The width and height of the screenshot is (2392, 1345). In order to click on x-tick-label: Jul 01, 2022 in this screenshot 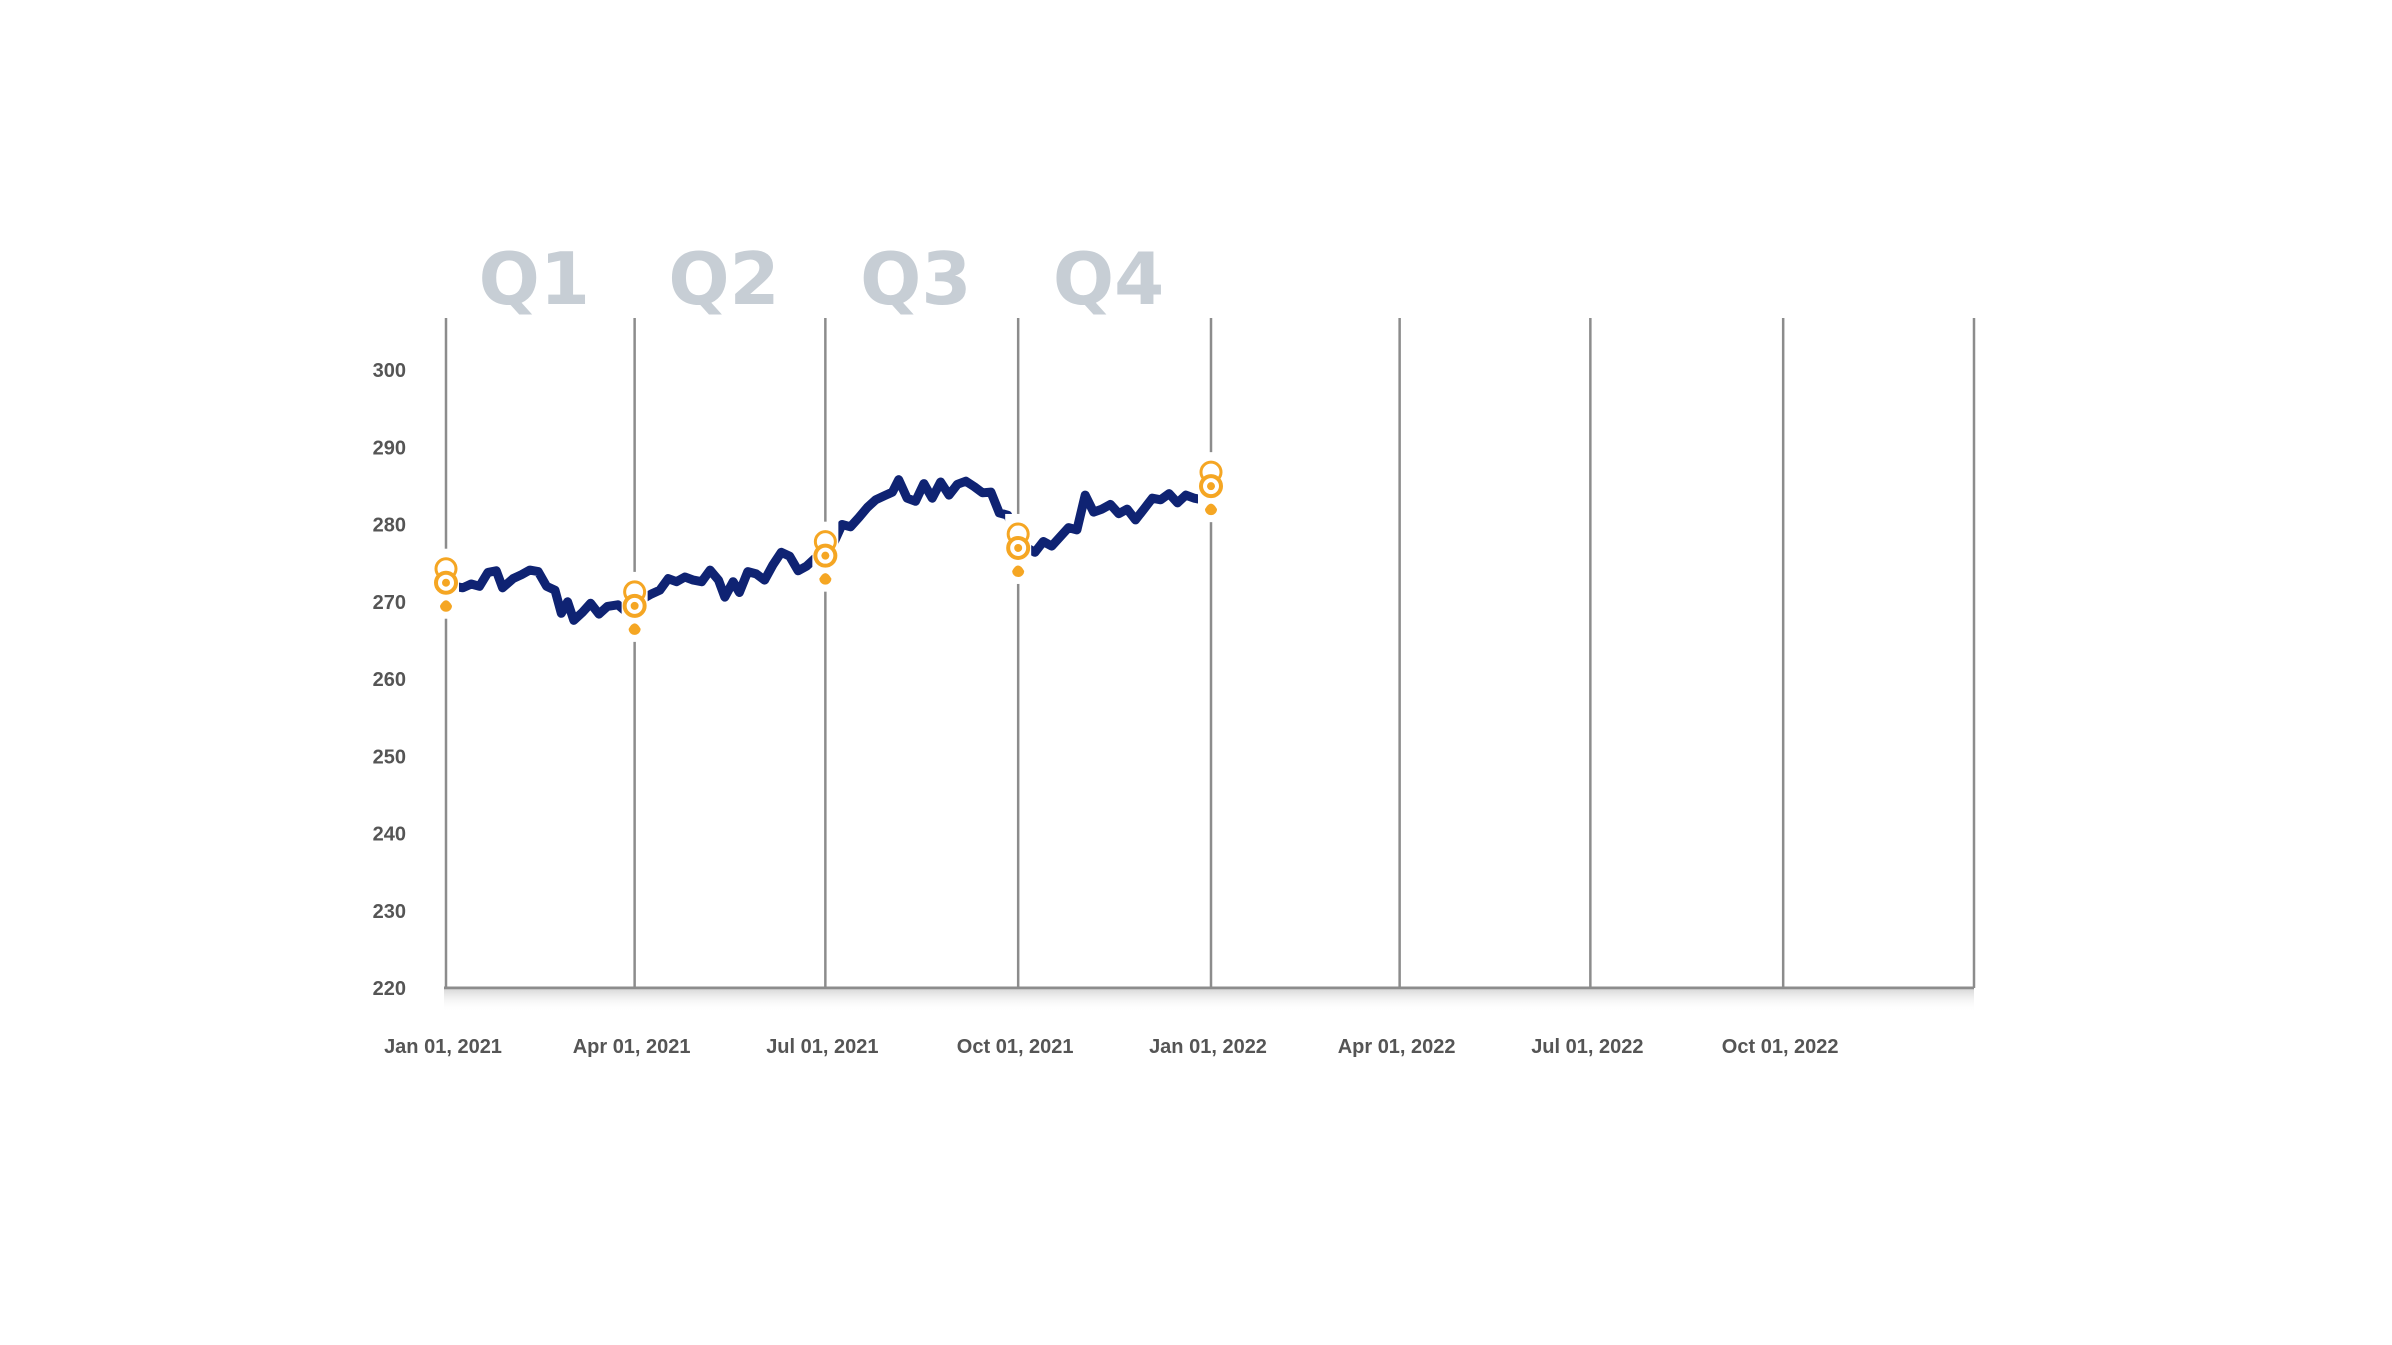, I will do `click(1587, 1047)`.